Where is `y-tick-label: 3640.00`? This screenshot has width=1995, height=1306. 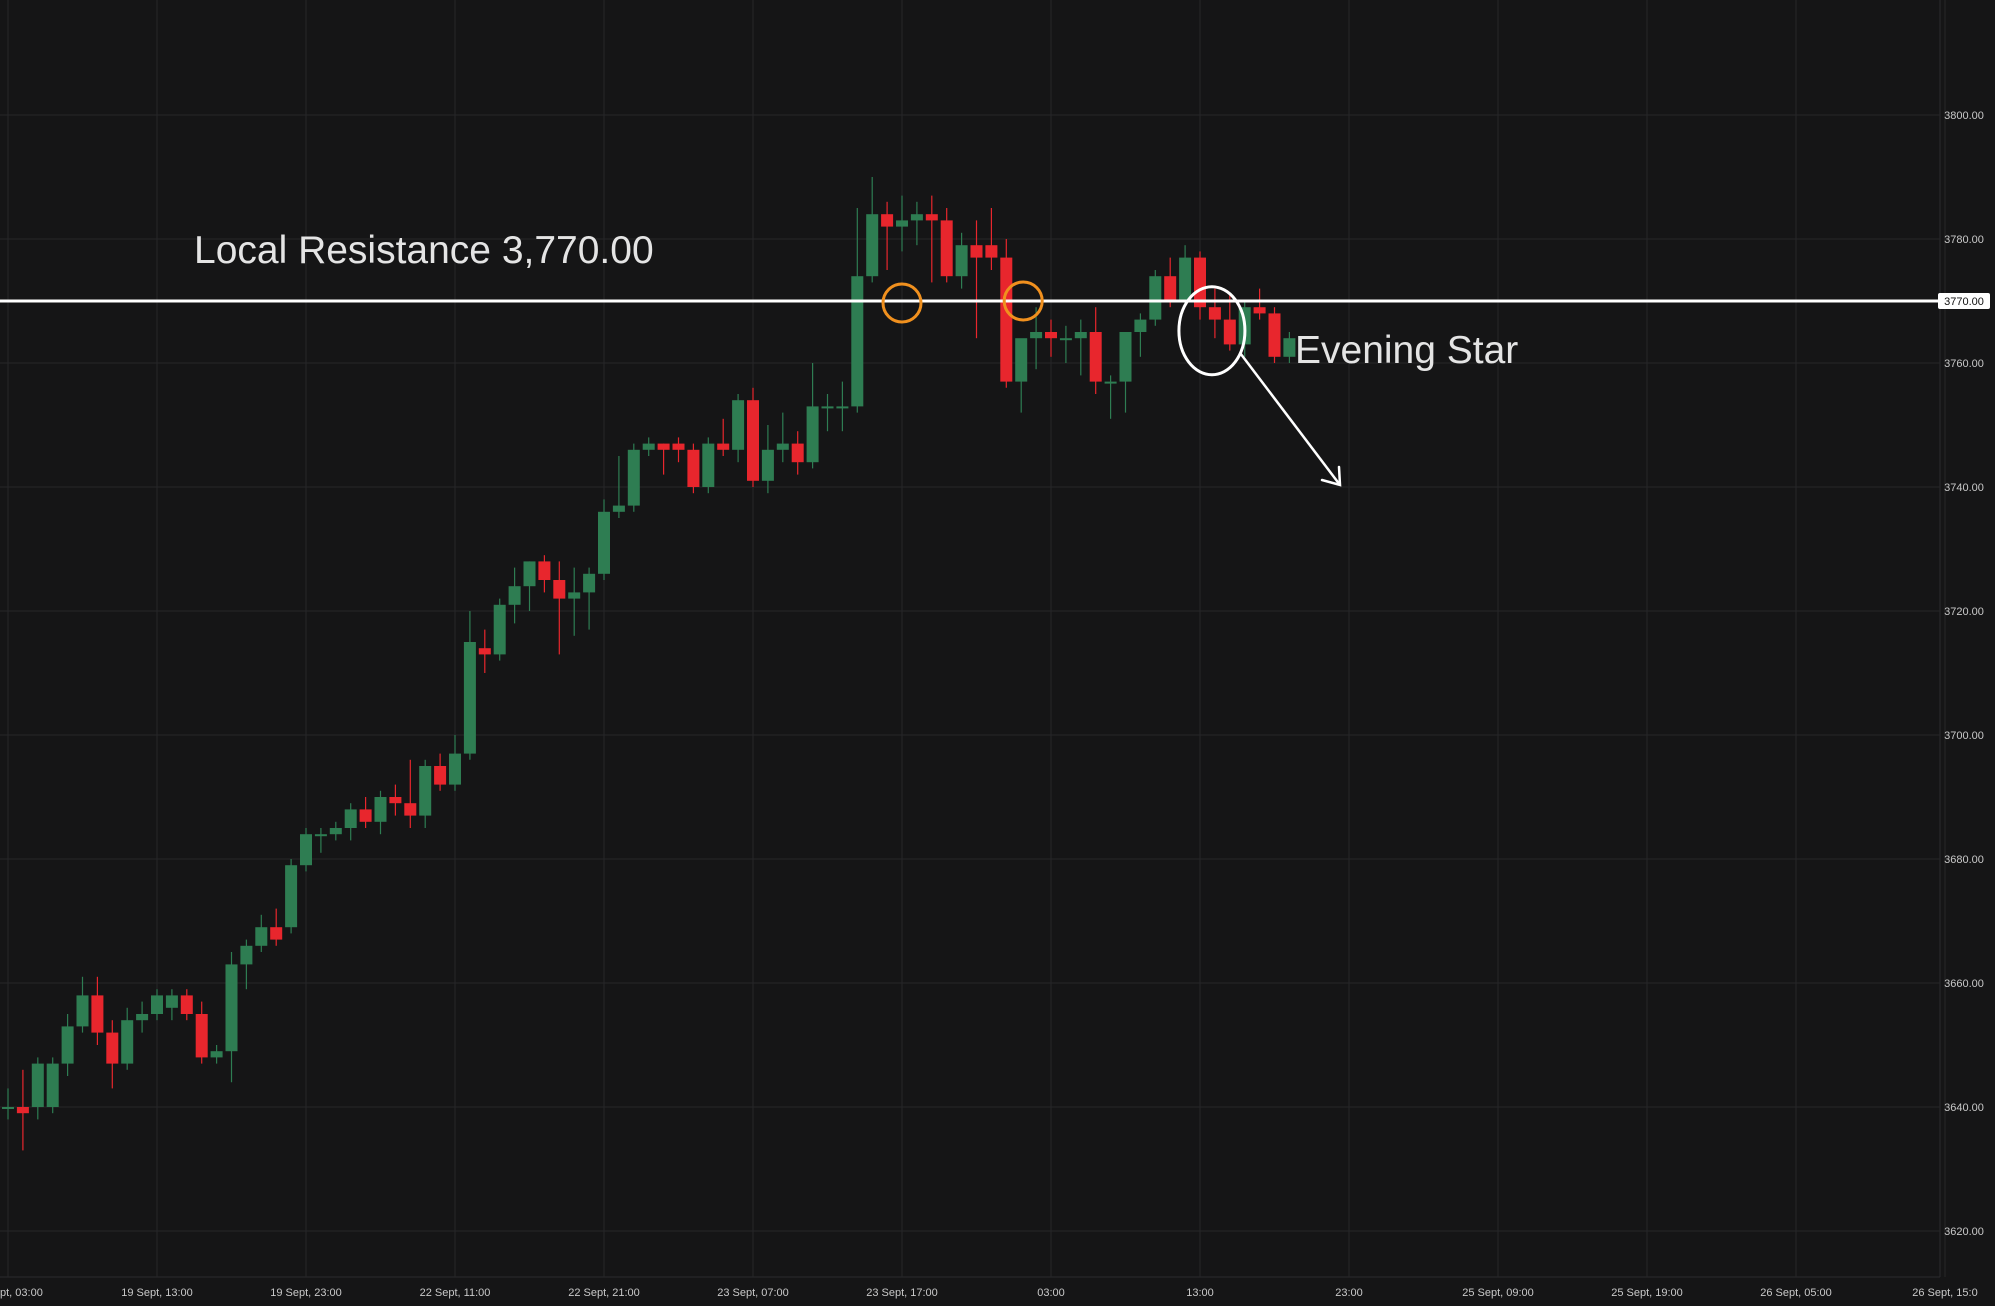
y-tick-label: 3640.00 is located at coordinates (1964, 1108).